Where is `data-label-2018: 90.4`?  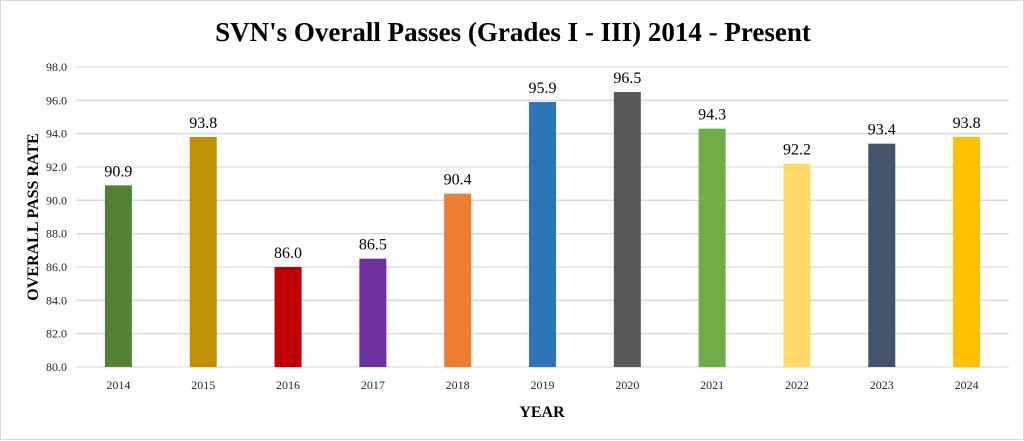
data-label-2018: 90.4 is located at coordinates (458, 180).